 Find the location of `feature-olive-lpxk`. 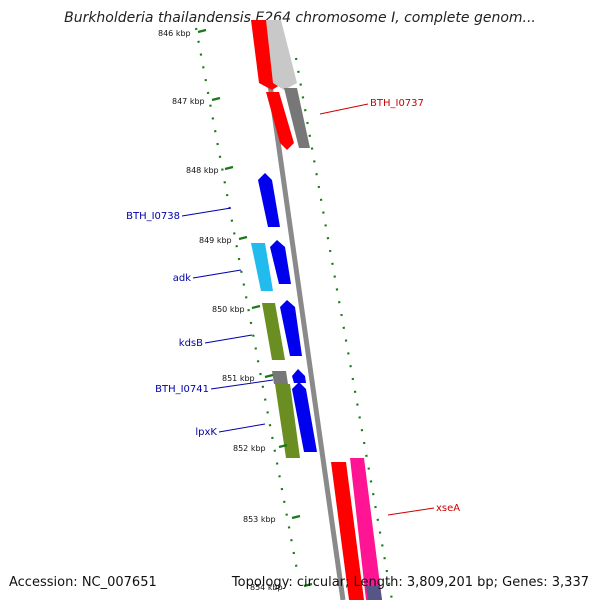

feature-olive-lpxk is located at coordinates (287, 421).